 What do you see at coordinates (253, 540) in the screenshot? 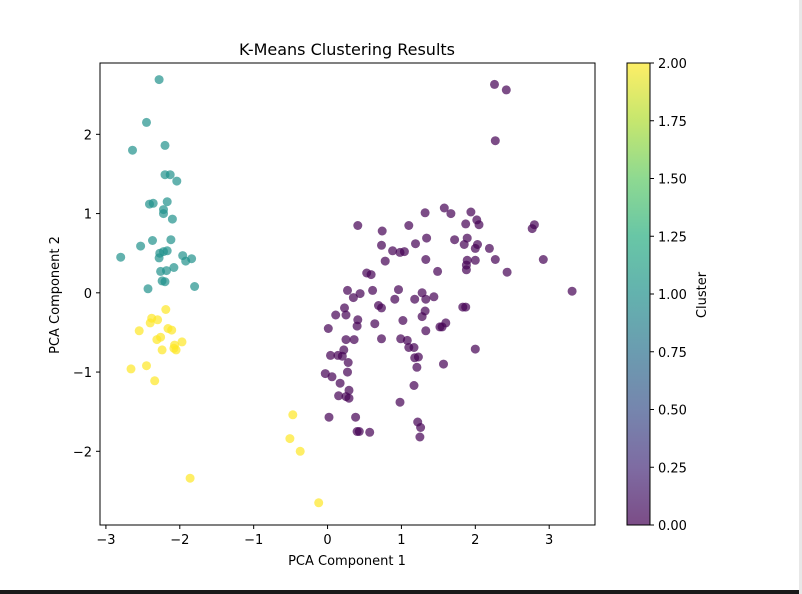
I see `x-tick-label: −1` at bounding box center [253, 540].